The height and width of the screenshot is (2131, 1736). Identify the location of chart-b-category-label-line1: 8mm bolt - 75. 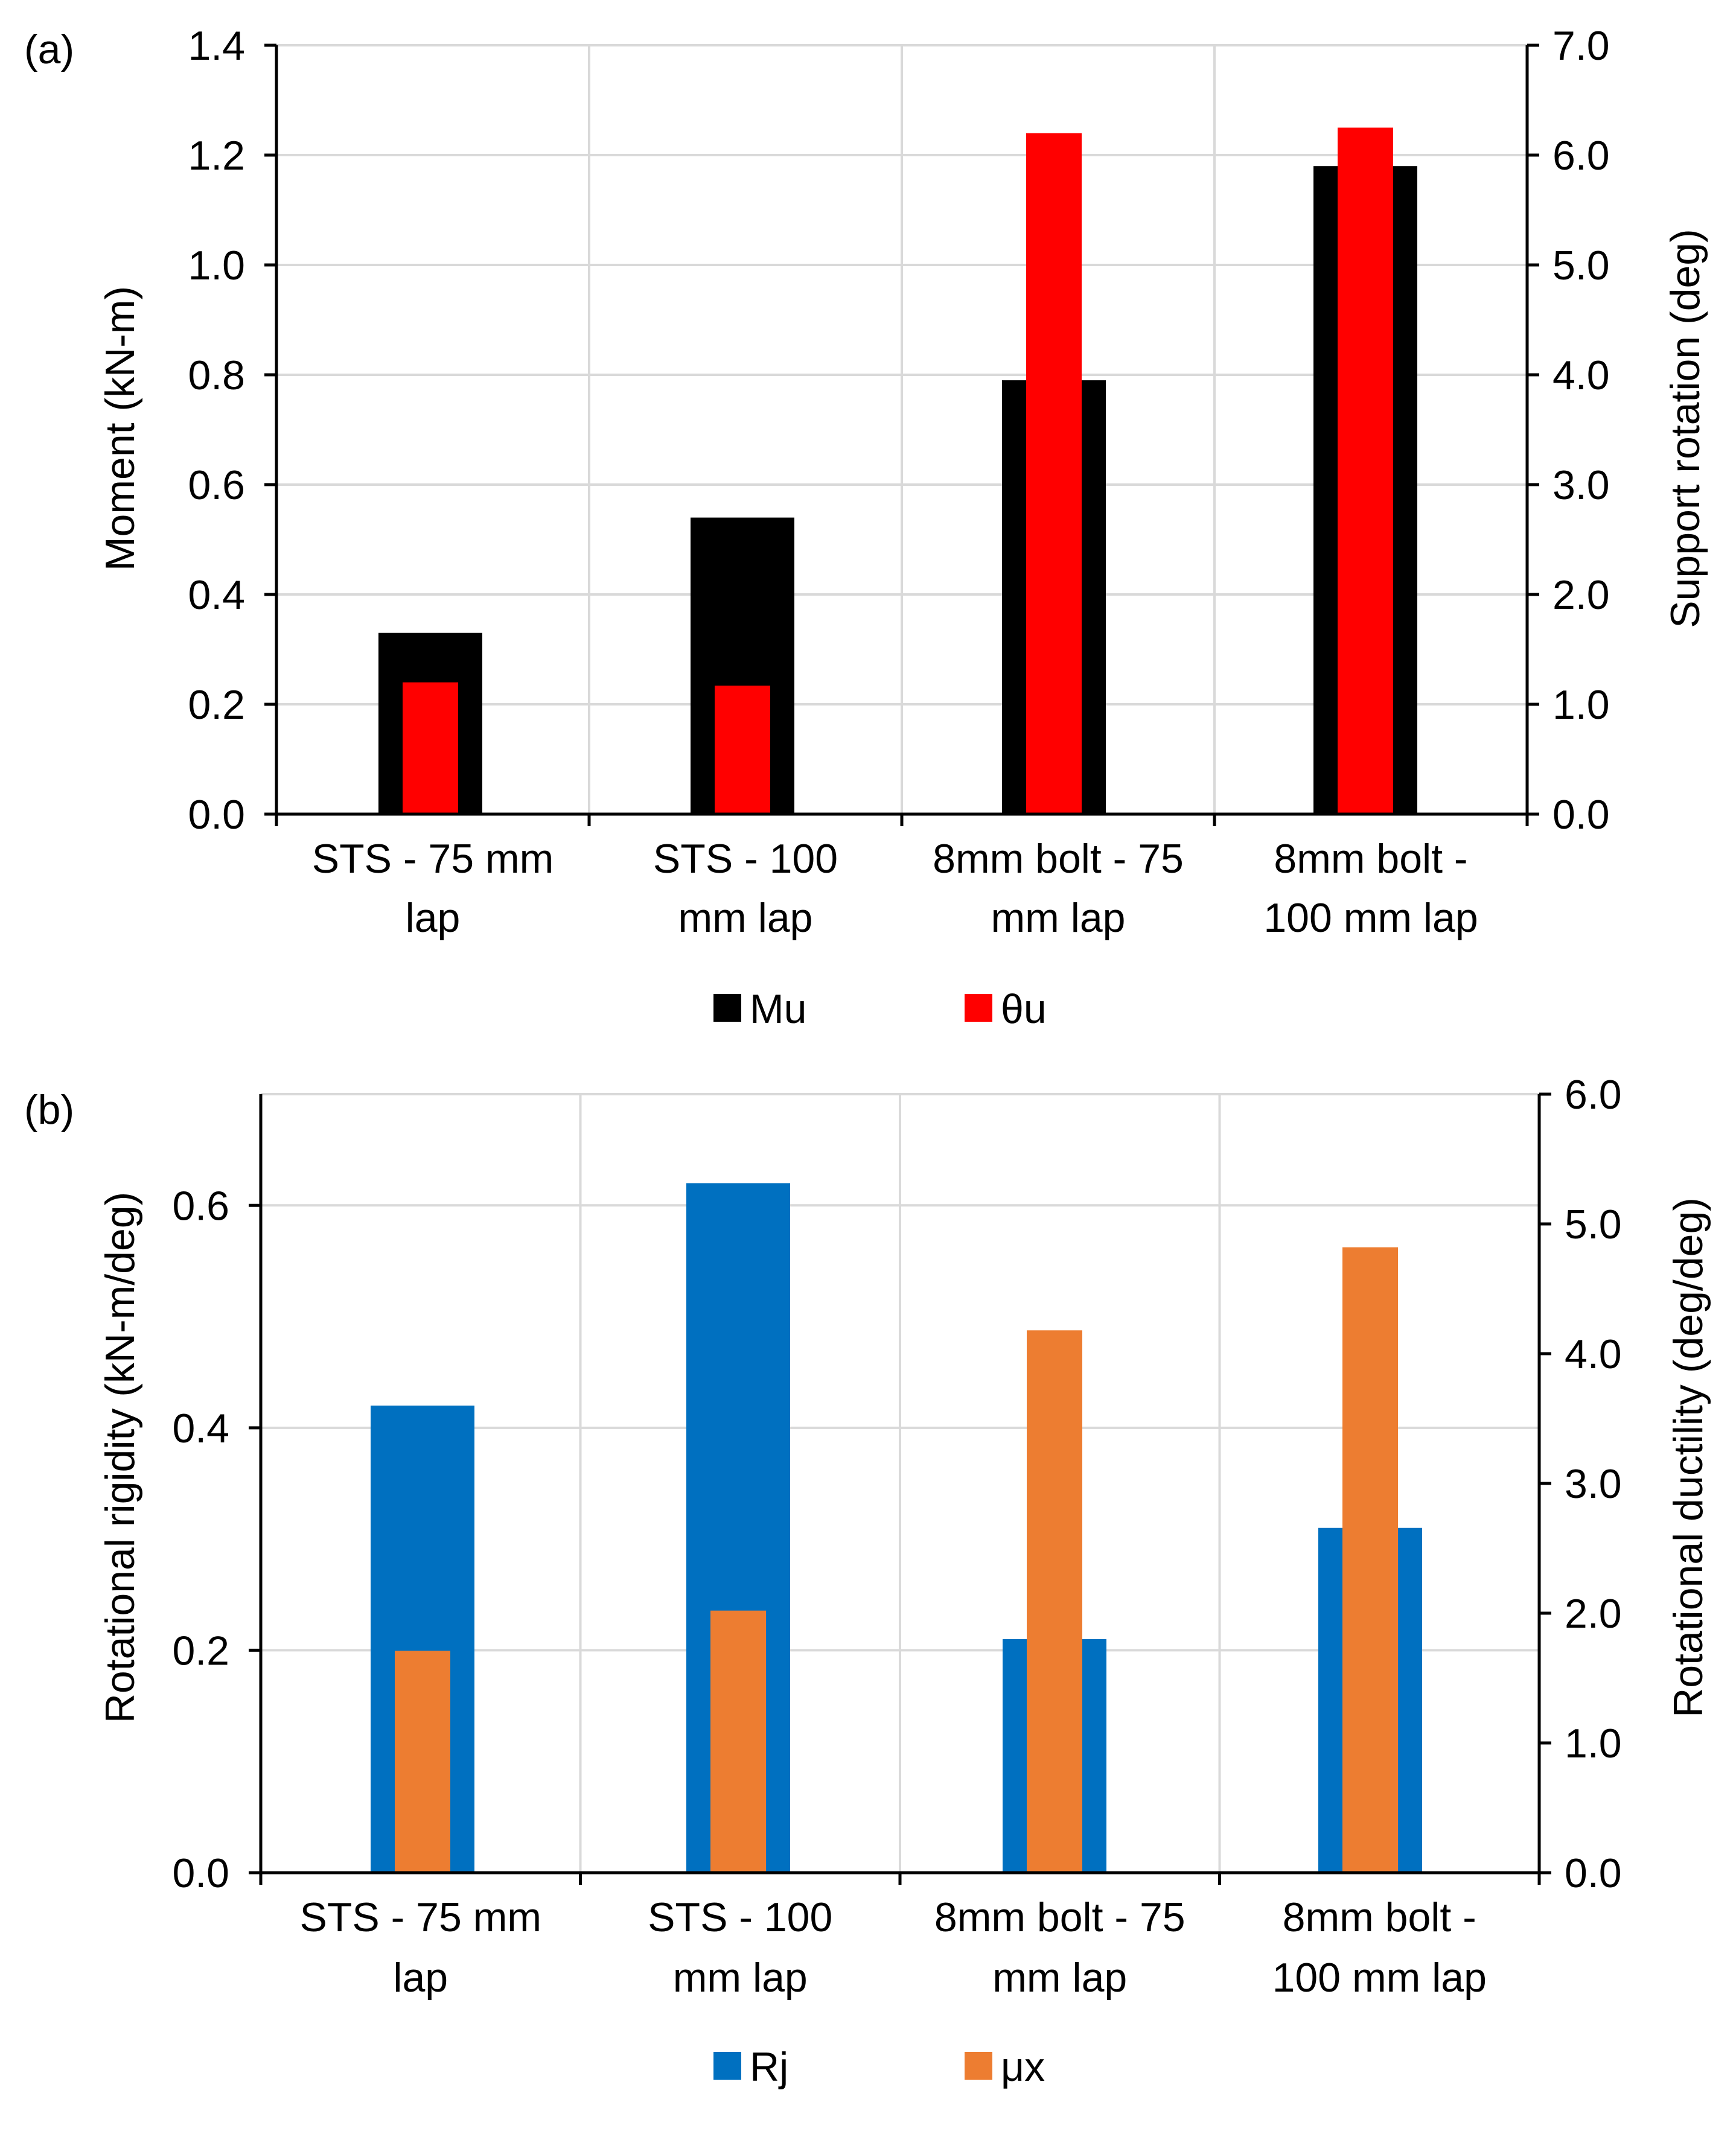
(1060, 1917).